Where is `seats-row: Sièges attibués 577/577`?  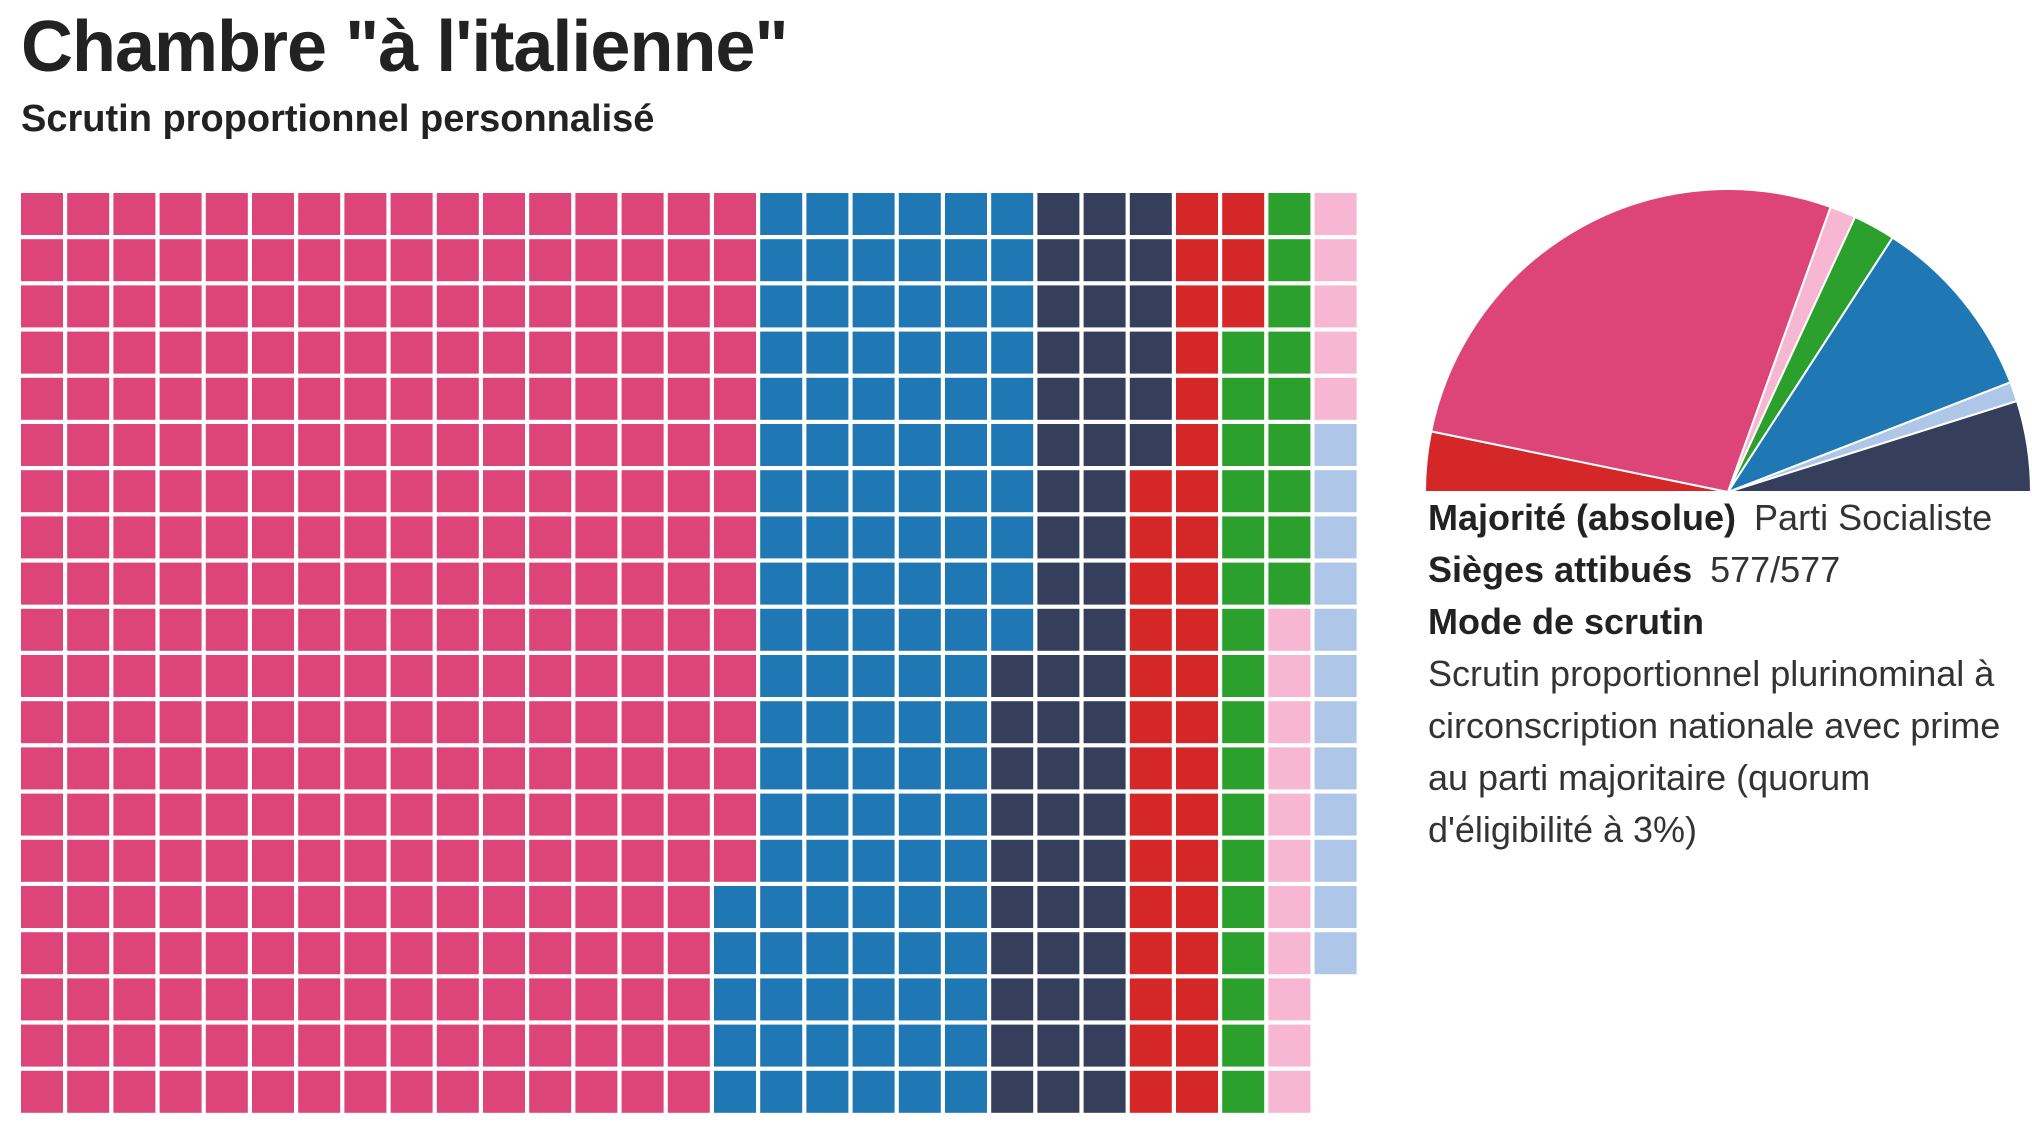 seats-row: Sièges attibués 577/577 is located at coordinates (1728, 570).